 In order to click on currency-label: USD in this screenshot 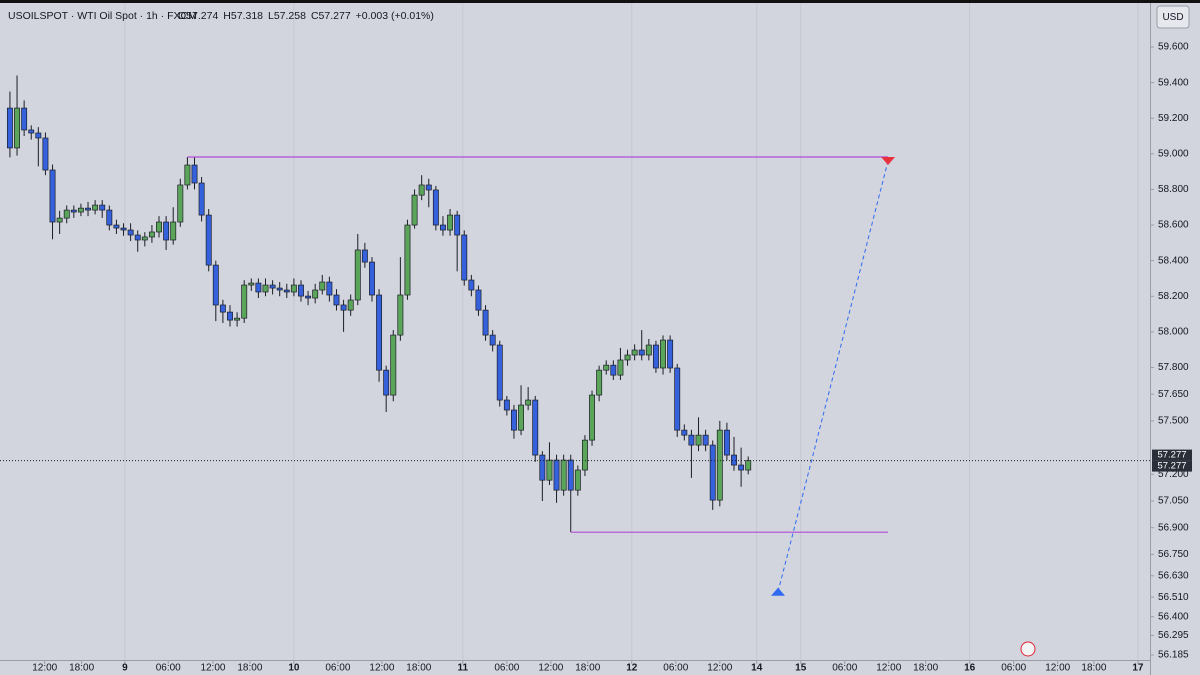, I will do `click(1172, 17)`.